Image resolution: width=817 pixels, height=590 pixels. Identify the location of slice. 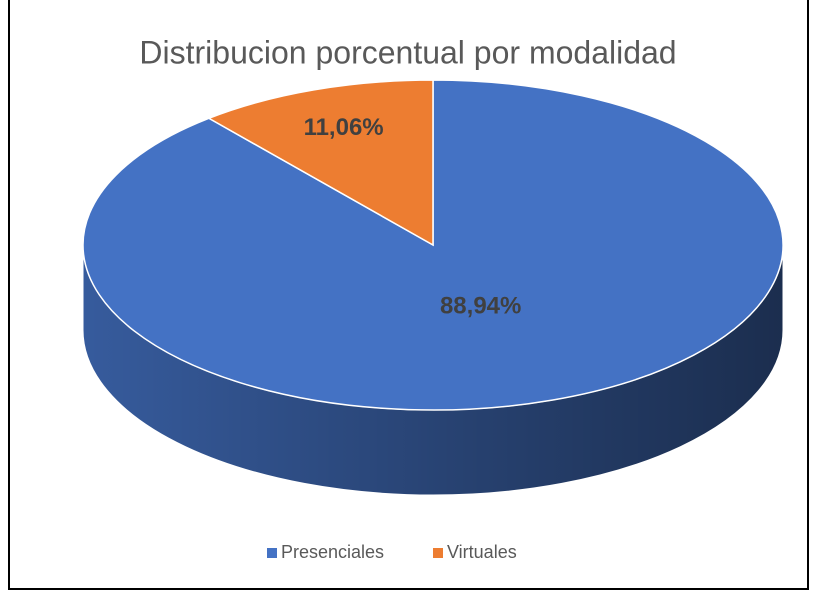
(320, 163).